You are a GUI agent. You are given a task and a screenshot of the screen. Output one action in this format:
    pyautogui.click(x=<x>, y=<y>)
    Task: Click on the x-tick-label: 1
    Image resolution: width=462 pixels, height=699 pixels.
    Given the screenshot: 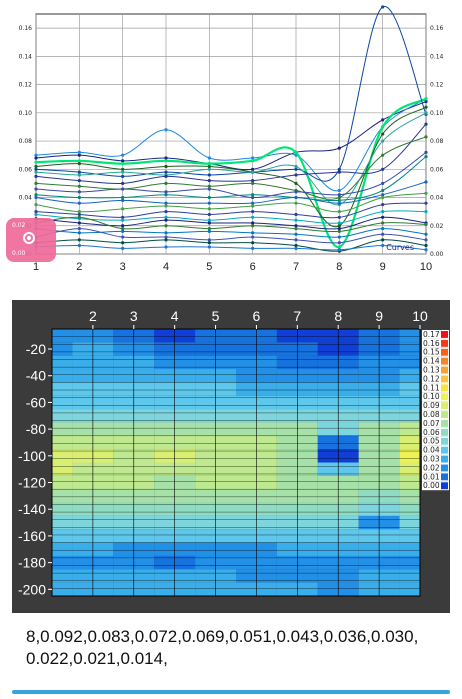 What is the action you would take?
    pyautogui.click(x=36, y=267)
    